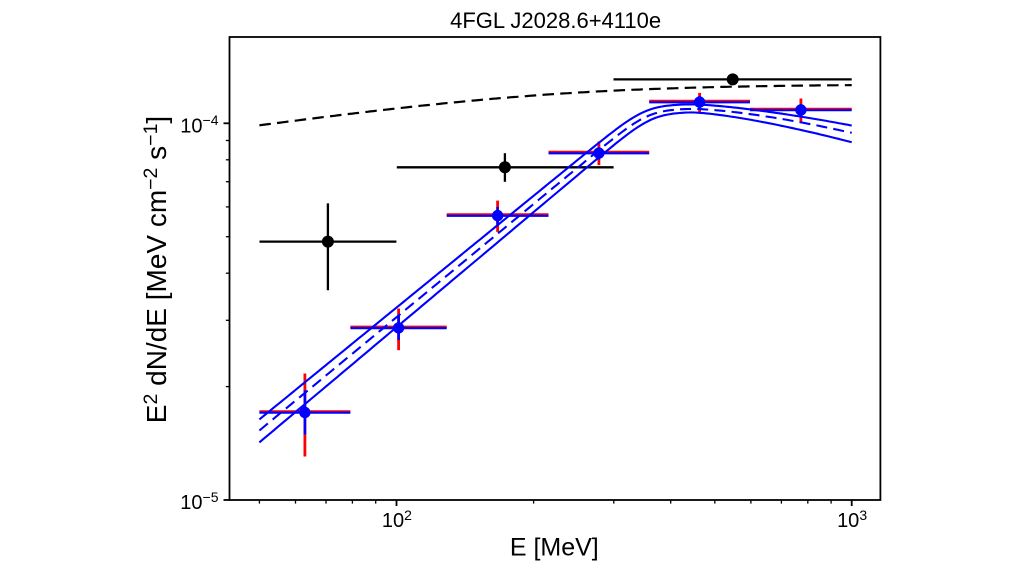  I want to click on svg-text: E [MeV], so click(554, 548).